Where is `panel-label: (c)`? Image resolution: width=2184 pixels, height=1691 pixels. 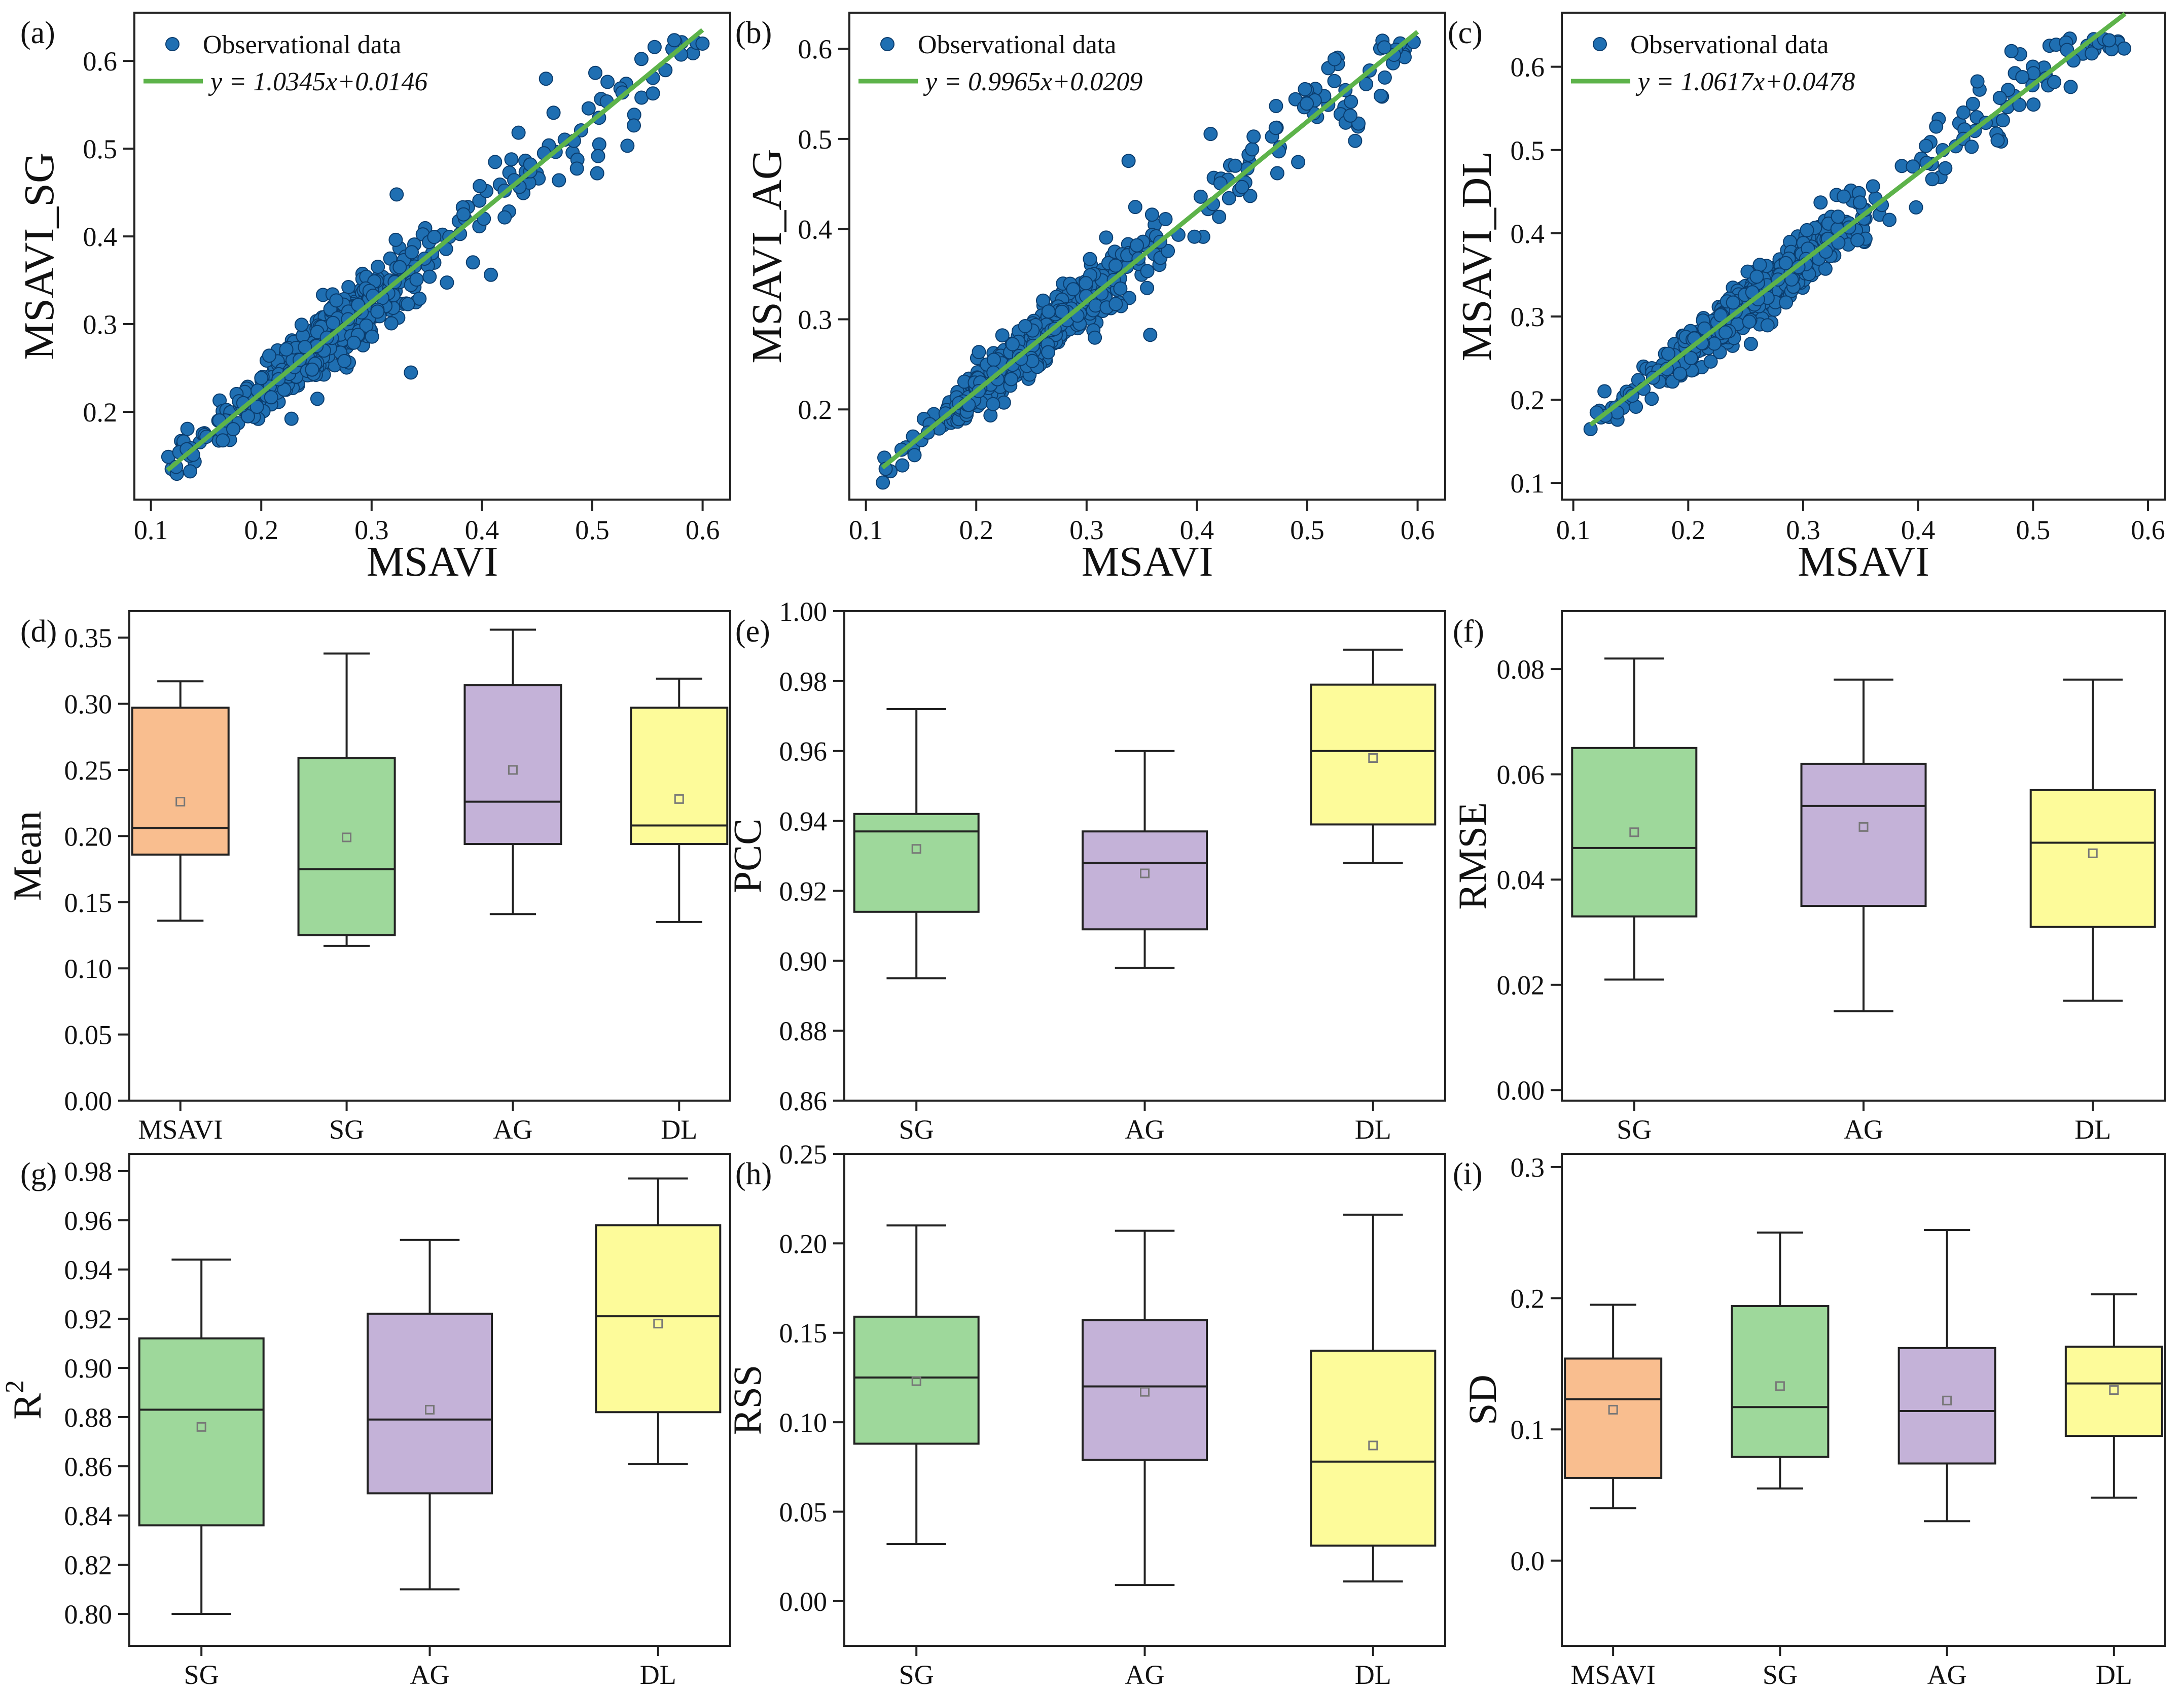
panel-label: (c) is located at coordinates (1465, 33).